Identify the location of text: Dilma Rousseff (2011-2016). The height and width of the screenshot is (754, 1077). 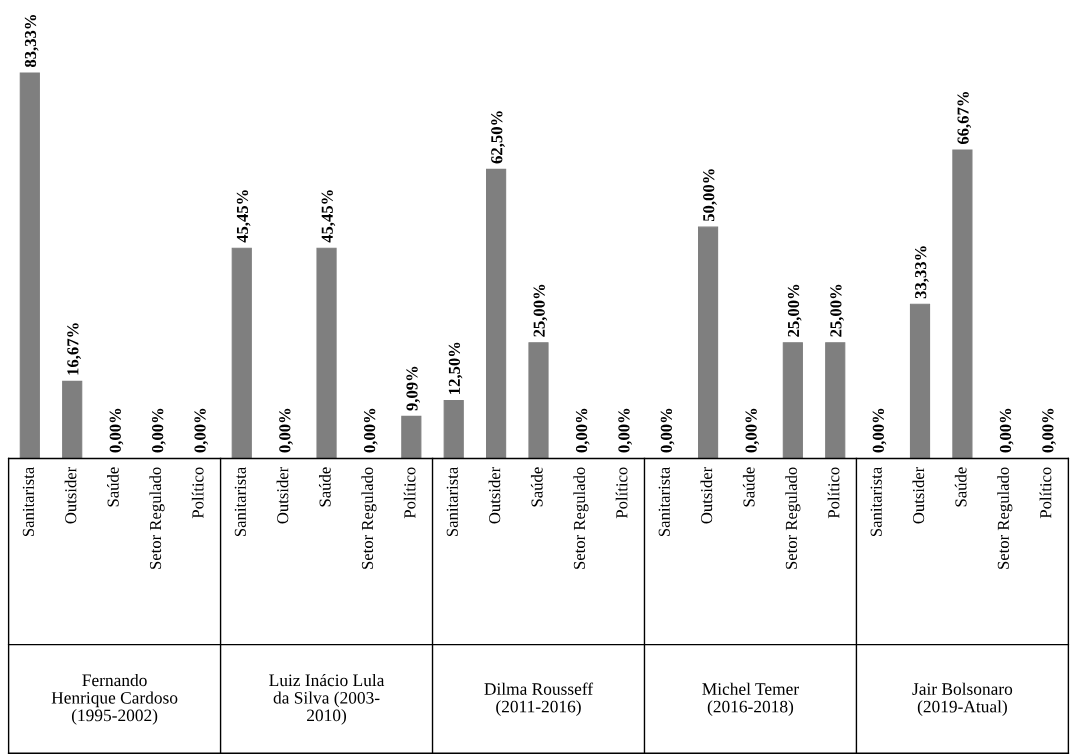
(539, 699).